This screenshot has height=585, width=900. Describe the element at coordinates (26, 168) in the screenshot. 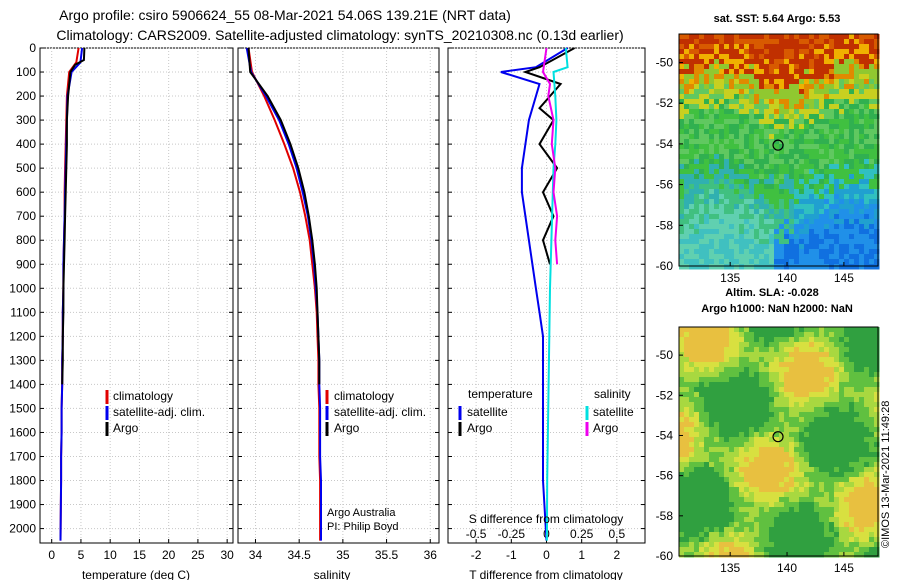

I see `depth-tick-label: 500` at that location.